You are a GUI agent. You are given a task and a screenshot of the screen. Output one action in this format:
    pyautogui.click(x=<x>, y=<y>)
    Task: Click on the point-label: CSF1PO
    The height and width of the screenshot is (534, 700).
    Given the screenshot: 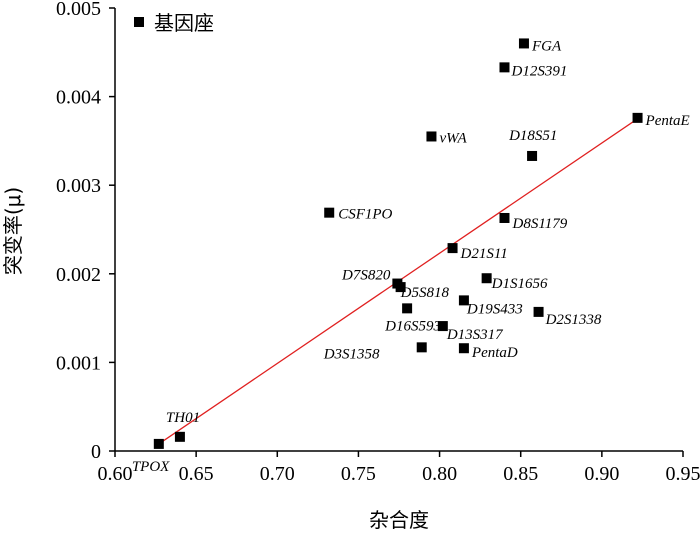 What is the action you would take?
    pyautogui.click(x=365, y=215)
    